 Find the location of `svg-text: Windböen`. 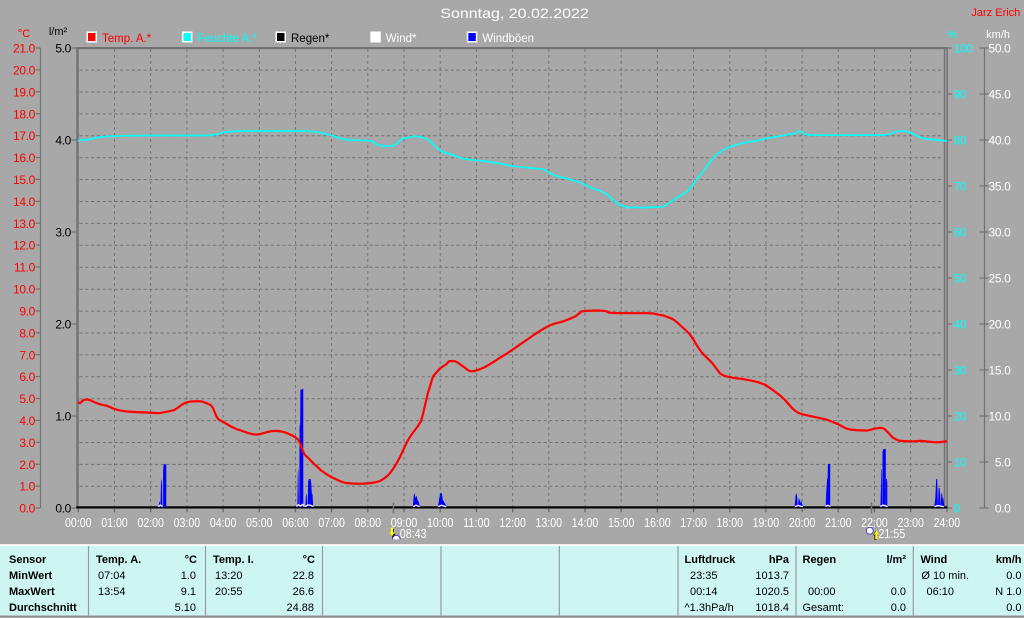

svg-text: Windböen is located at coordinates (508, 39).